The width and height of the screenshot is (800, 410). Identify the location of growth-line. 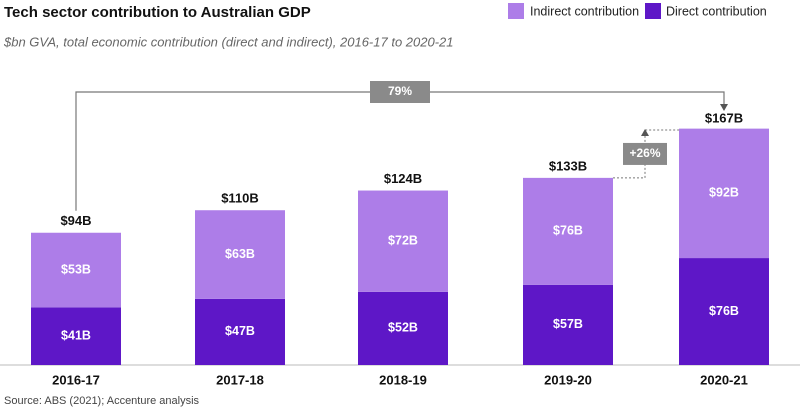
(646, 154).